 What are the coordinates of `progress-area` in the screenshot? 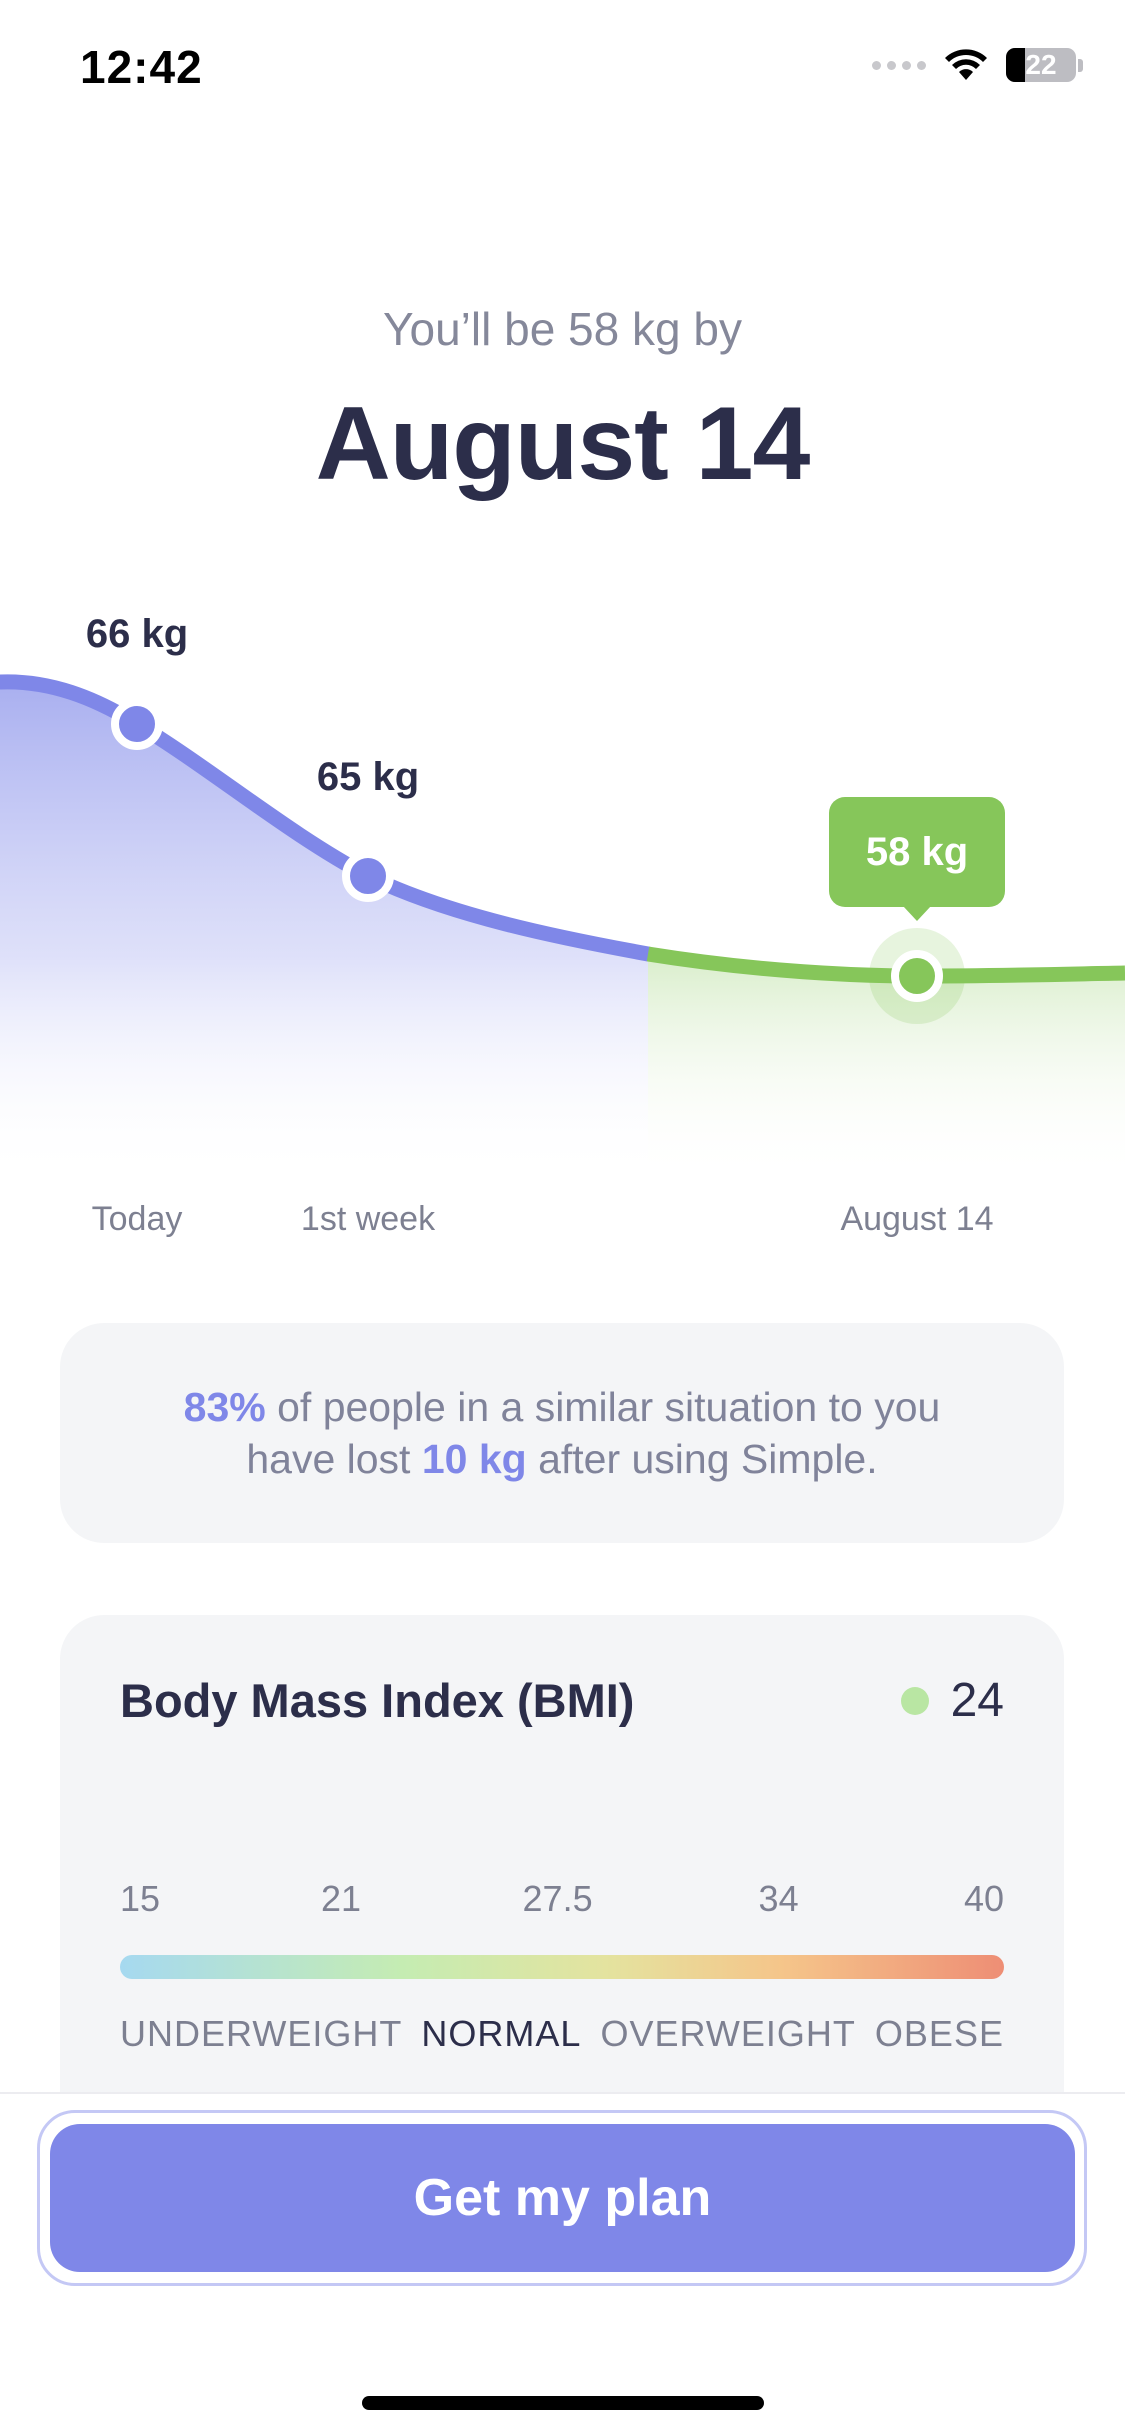 It's located at (324, 930).